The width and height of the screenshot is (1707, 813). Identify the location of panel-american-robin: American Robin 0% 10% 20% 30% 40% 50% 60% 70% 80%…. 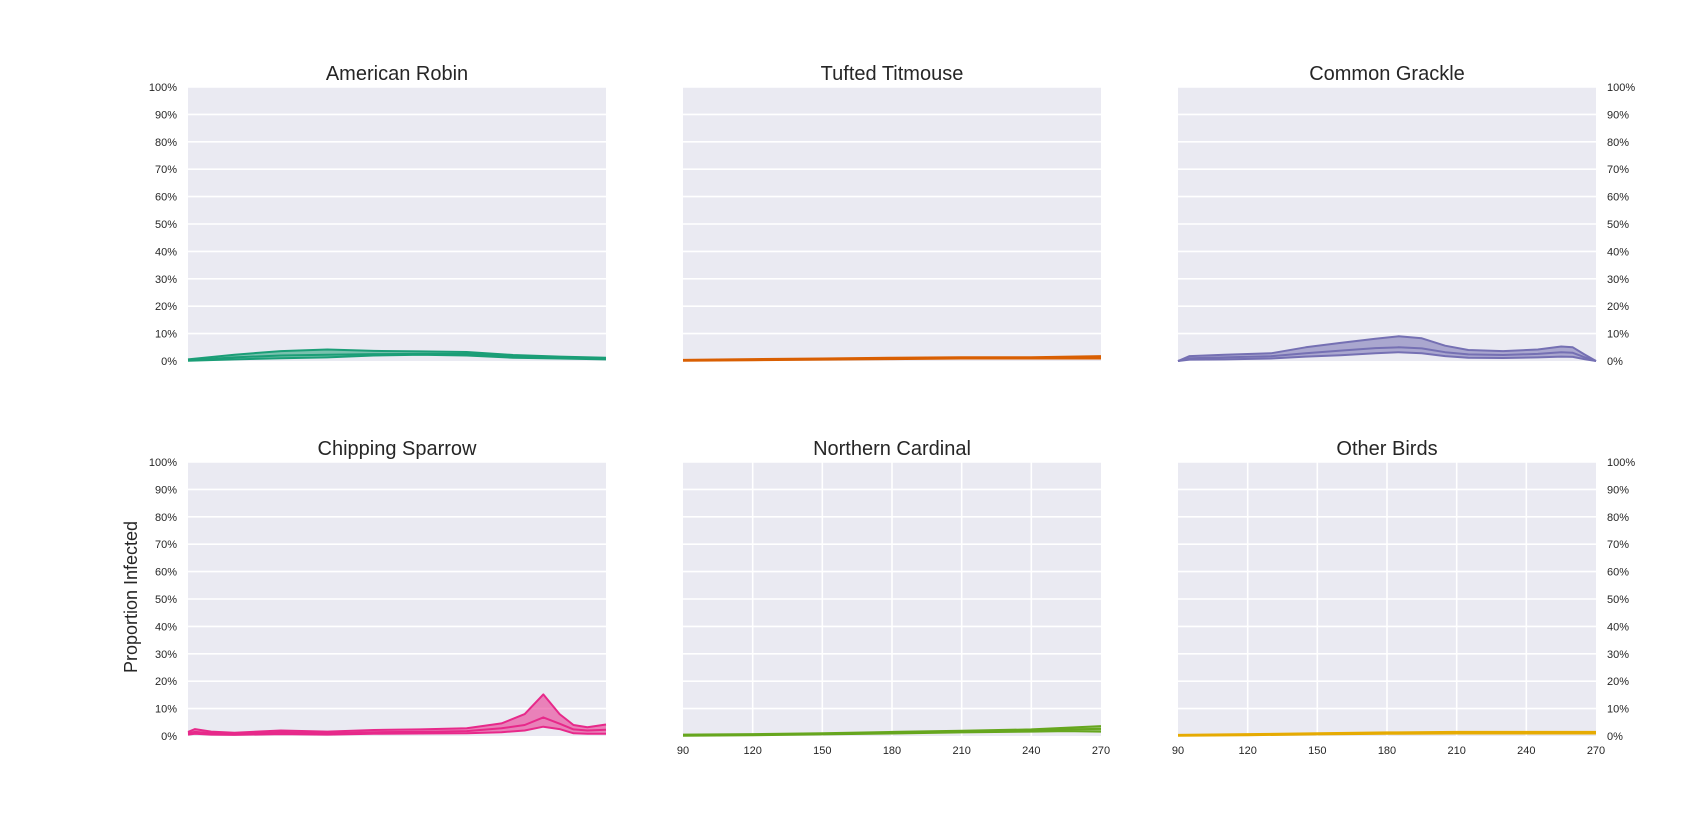
(378, 215).